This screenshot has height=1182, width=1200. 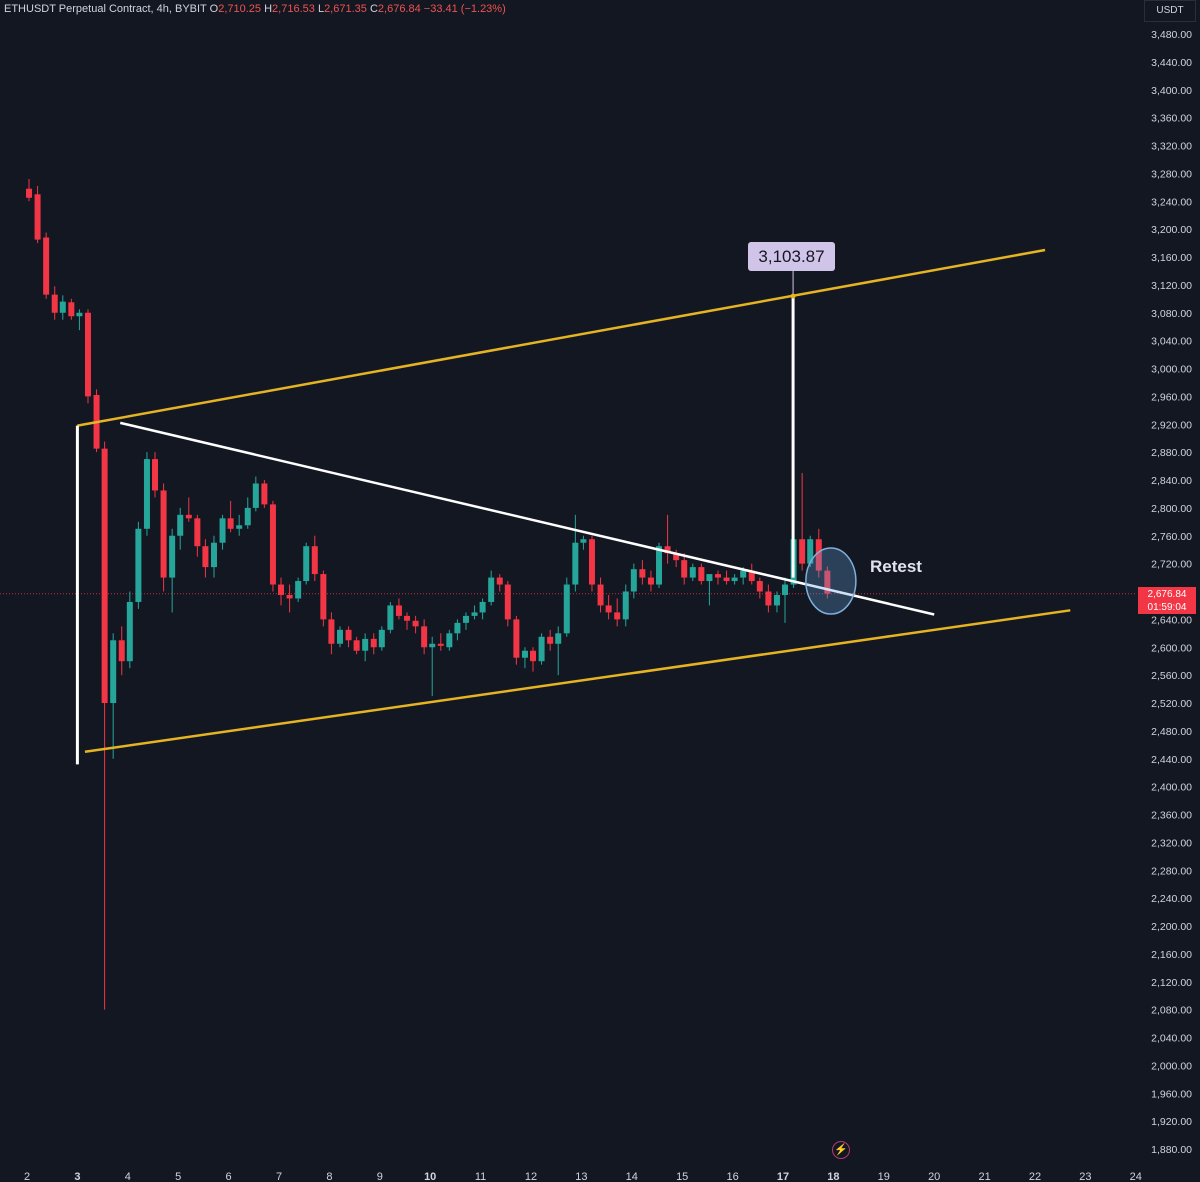 I want to click on y-tick-label: 2,880.00, so click(x=1171, y=453).